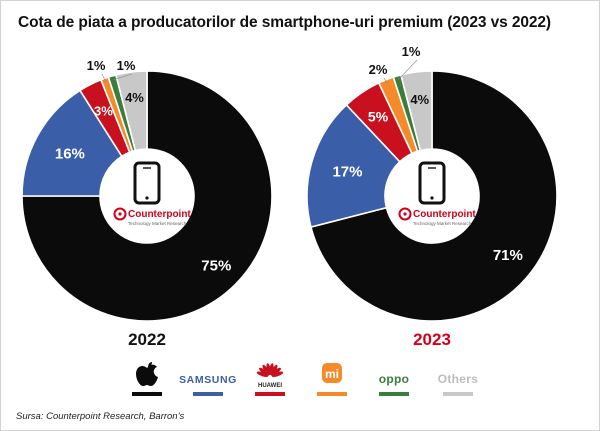 This screenshot has width=600, height=431. Describe the element at coordinates (96, 65) in the screenshot. I see `value-label-xiaomi-2022: 1%` at that location.